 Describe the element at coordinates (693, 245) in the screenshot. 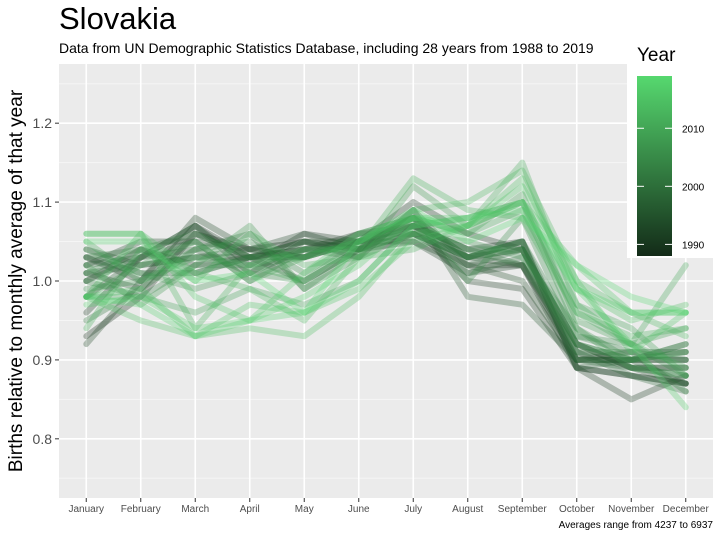

I see `legend-tick-label: 1990` at that location.